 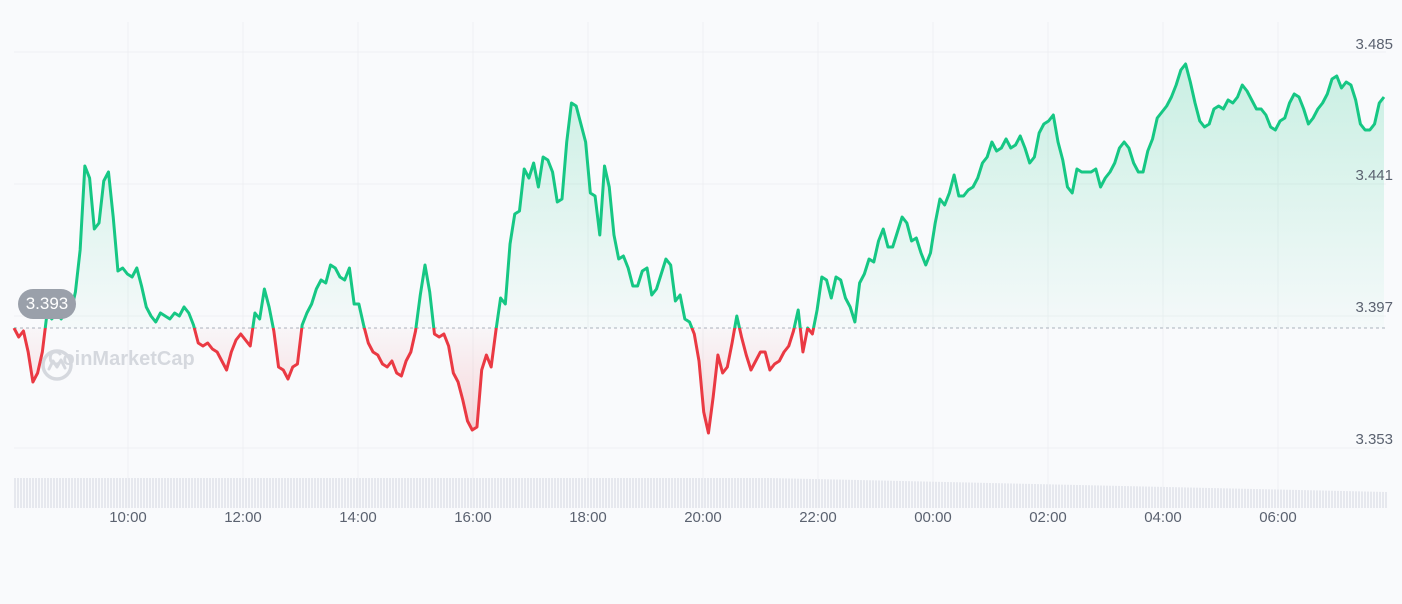 I want to click on x-tick-label: 04:00, so click(x=1163, y=517).